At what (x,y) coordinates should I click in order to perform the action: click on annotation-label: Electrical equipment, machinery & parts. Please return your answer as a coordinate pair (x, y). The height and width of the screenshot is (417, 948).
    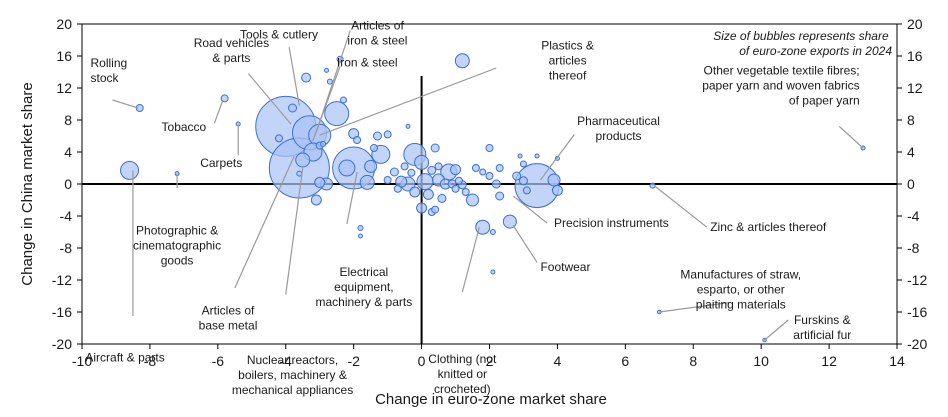
    Looking at the image, I should click on (364, 287).